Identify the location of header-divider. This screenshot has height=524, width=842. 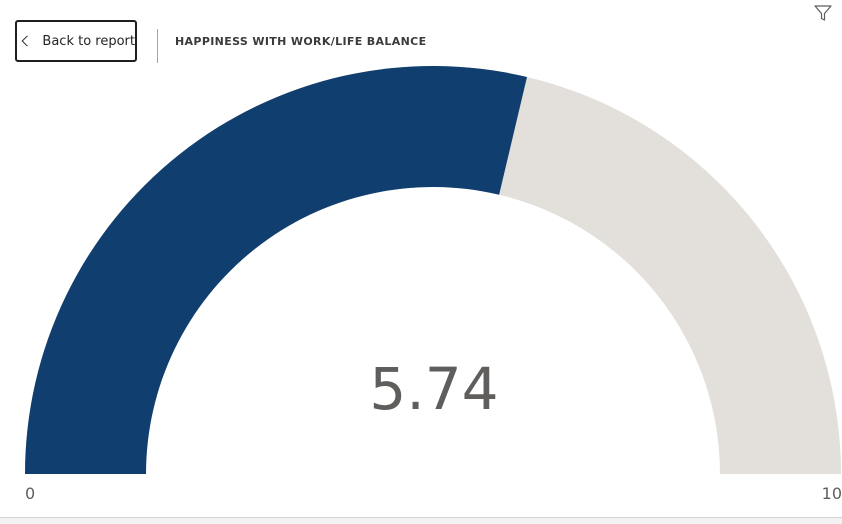
(157, 46).